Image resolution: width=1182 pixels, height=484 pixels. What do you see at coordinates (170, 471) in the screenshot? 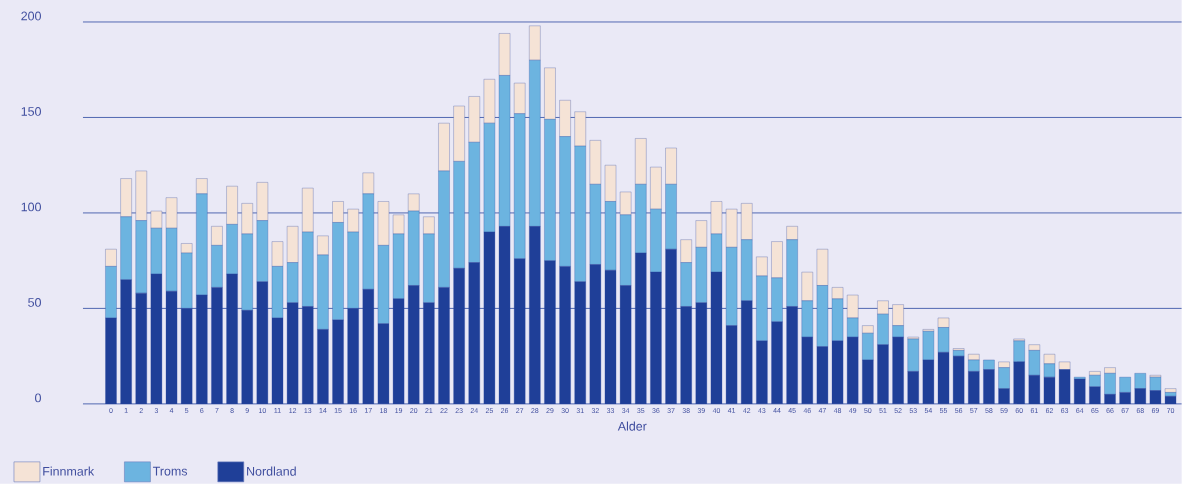
I see `legend-label: Troms` at bounding box center [170, 471].